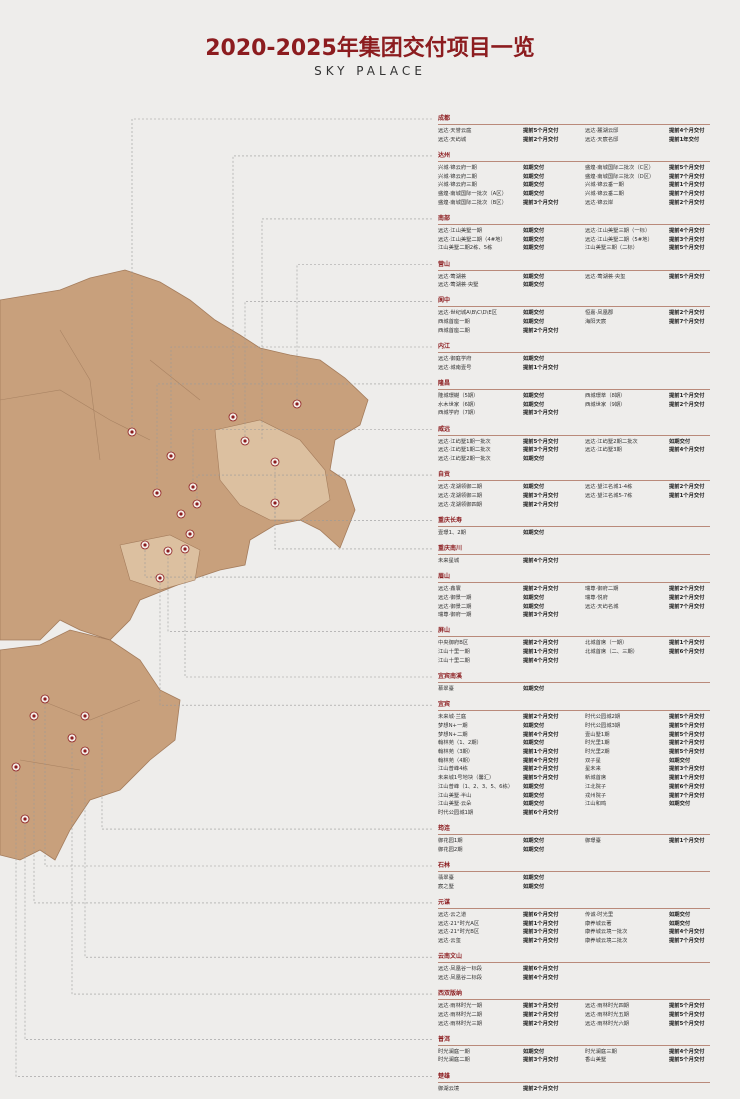 The image size is (740, 1099). What do you see at coordinates (603, 725) in the screenshot?
I see `project-name: 时代公园城3期` at bounding box center [603, 725].